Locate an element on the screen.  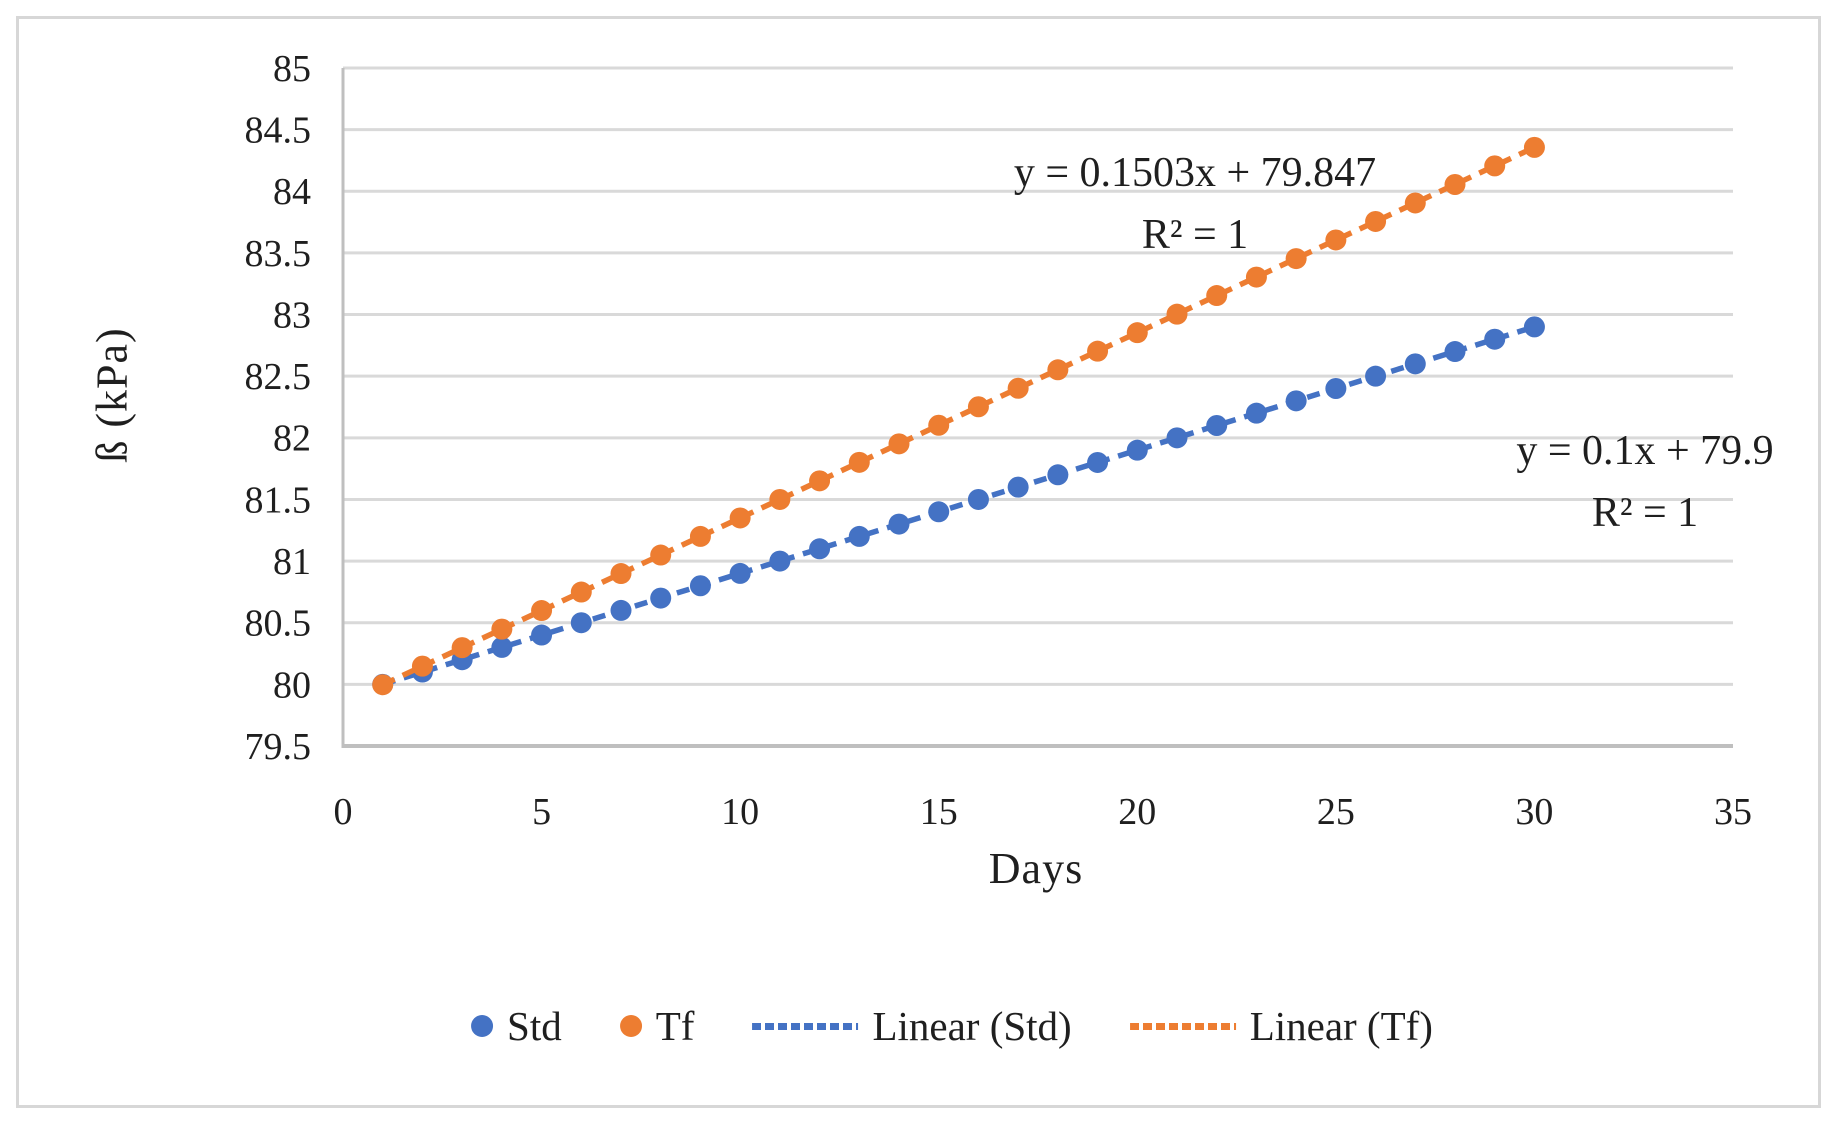
svg-text: 84.5 is located at coordinates (278, 131).